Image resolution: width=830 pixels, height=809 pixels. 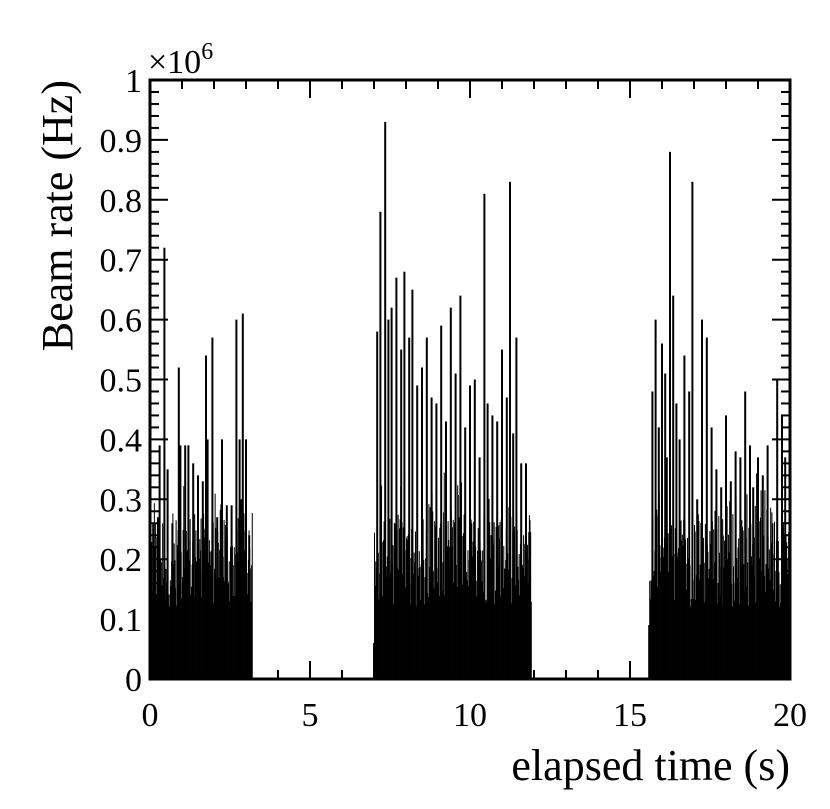 I want to click on x-tick-labels: 0 5 10 15 20, so click(x=475, y=715).